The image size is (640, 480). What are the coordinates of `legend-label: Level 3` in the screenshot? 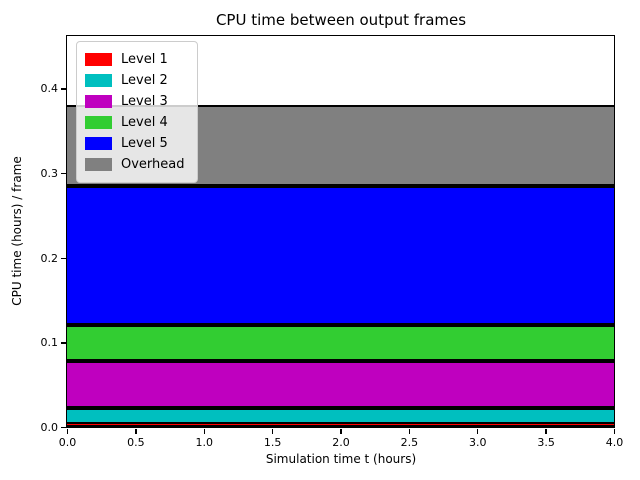 It's located at (144, 101).